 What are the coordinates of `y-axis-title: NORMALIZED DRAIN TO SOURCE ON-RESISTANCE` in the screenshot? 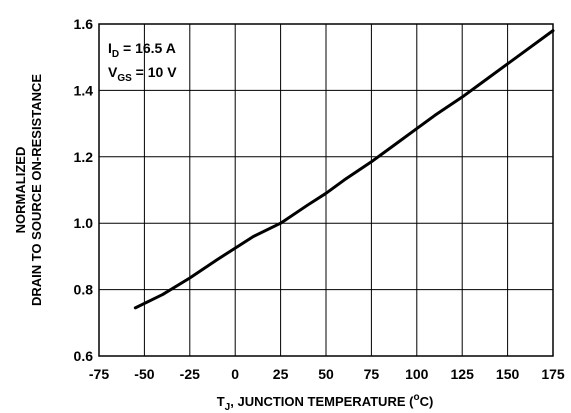 It's located at (28, 190).